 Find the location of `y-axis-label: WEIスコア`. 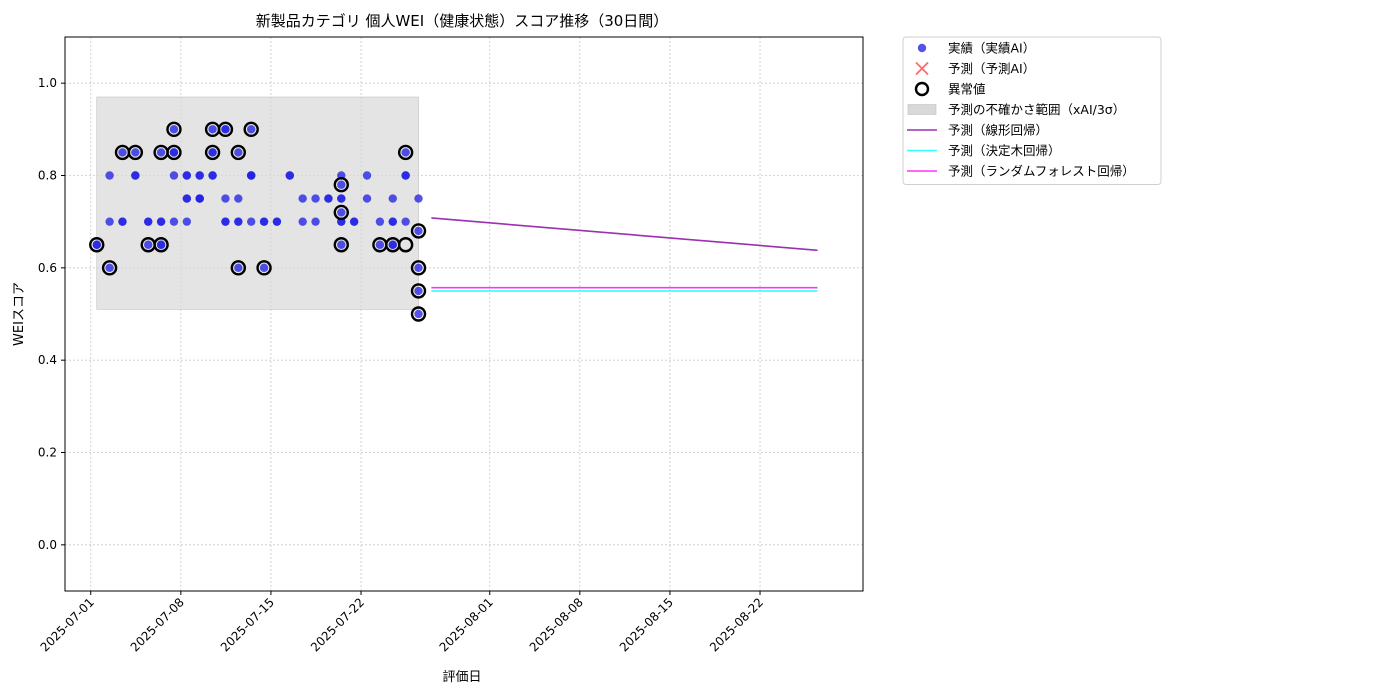

y-axis-label: WEIスコア is located at coordinates (19, 314).